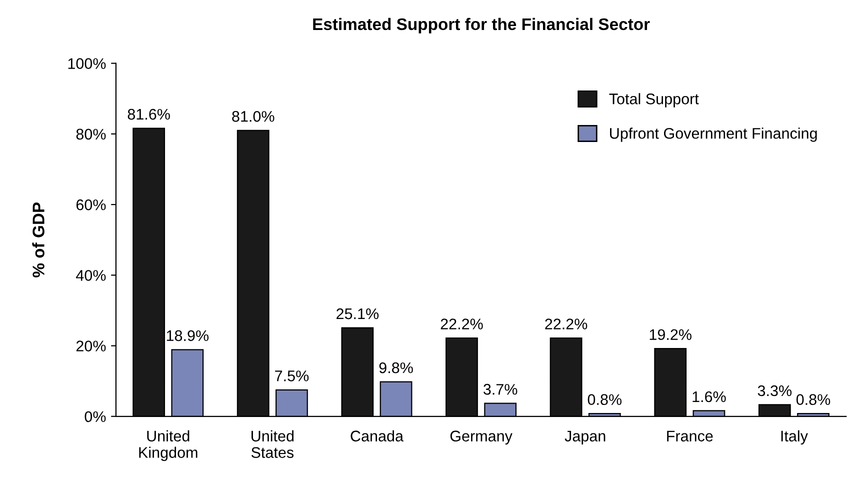  I want to click on data-label: 3.3%, so click(775, 390).